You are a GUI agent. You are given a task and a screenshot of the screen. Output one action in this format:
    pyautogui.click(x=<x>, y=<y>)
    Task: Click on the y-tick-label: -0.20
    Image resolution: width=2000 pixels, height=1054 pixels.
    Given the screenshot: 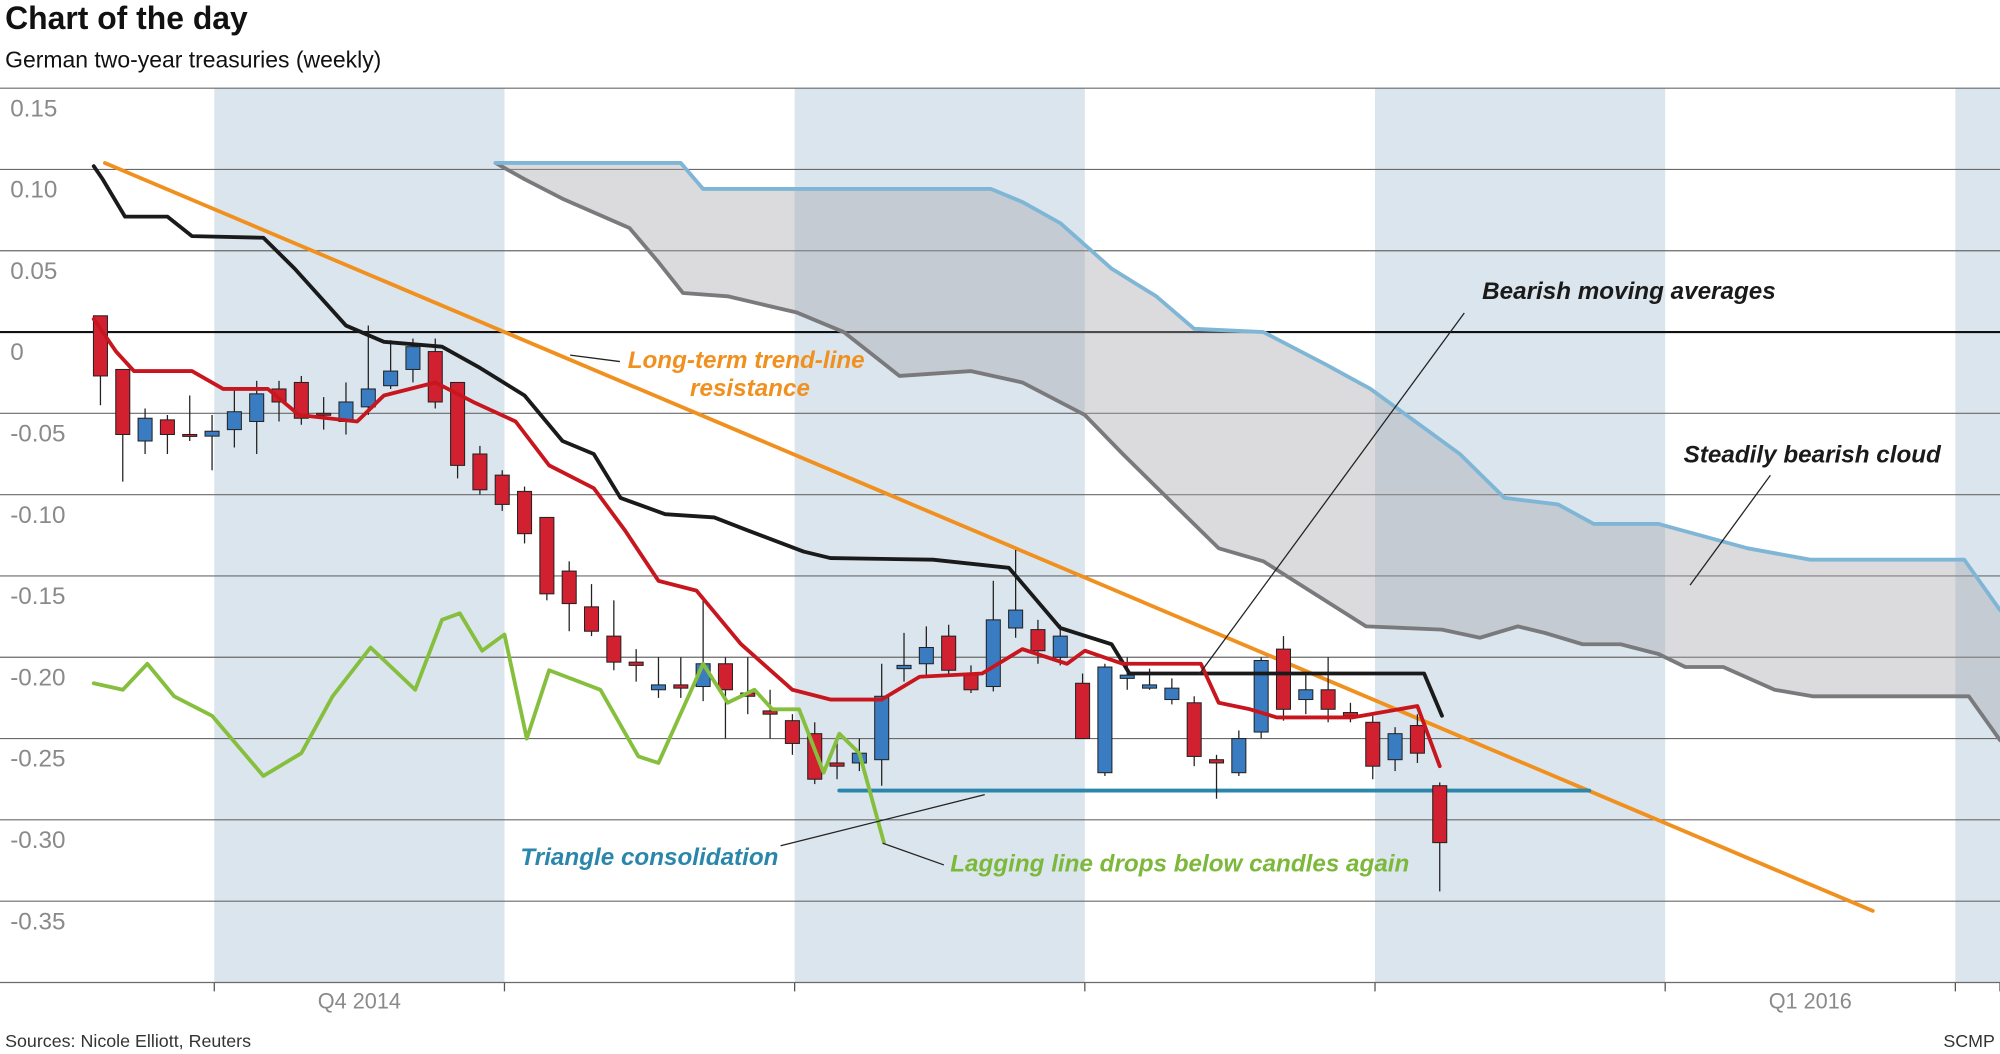 What is the action you would take?
    pyautogui.click(x=37, y=677)
    